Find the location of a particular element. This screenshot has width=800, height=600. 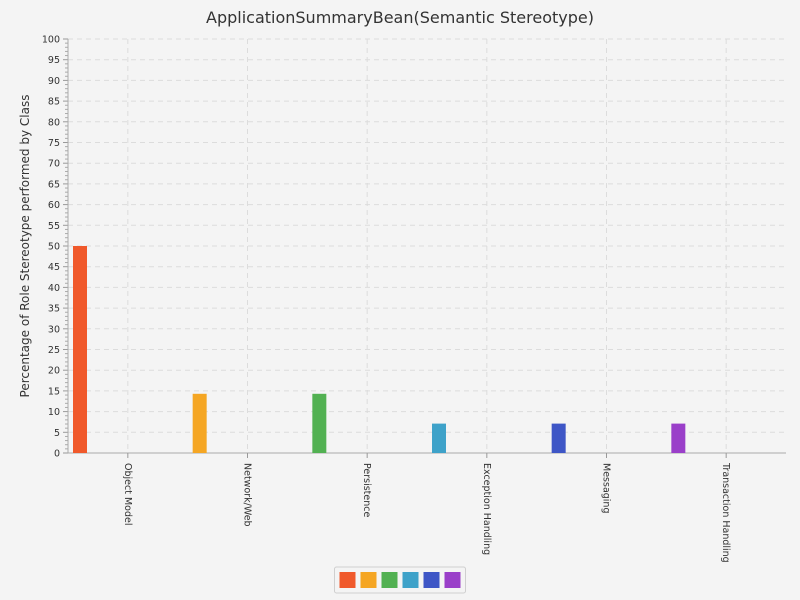

y-tick-label: 70 is located at coordinates (54, 164).